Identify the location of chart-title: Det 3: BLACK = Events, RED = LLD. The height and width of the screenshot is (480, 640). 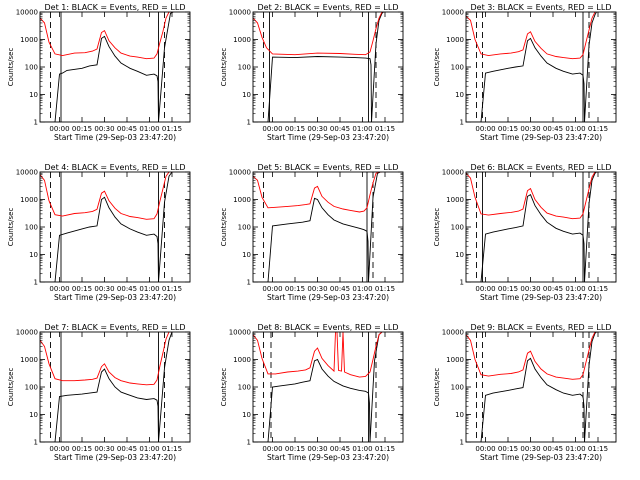
(541, 7).